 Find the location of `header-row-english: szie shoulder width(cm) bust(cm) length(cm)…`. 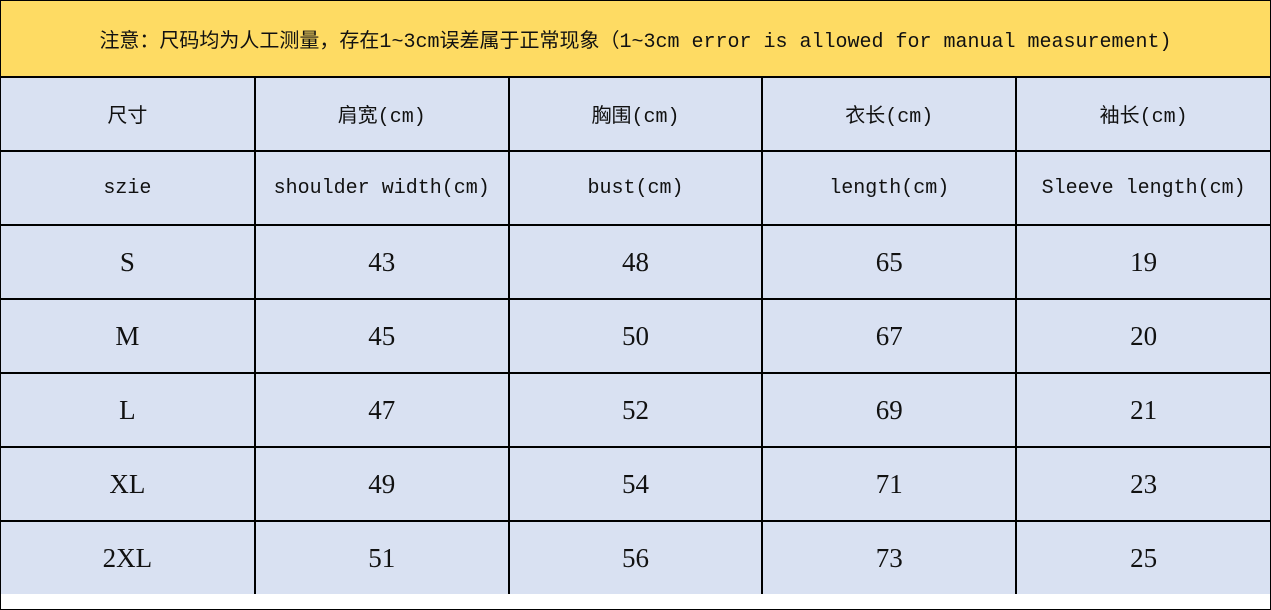

header-row-english: szie shoulder width(cm) bust(cm) length(cm)… is located at coordinates (635, 188).